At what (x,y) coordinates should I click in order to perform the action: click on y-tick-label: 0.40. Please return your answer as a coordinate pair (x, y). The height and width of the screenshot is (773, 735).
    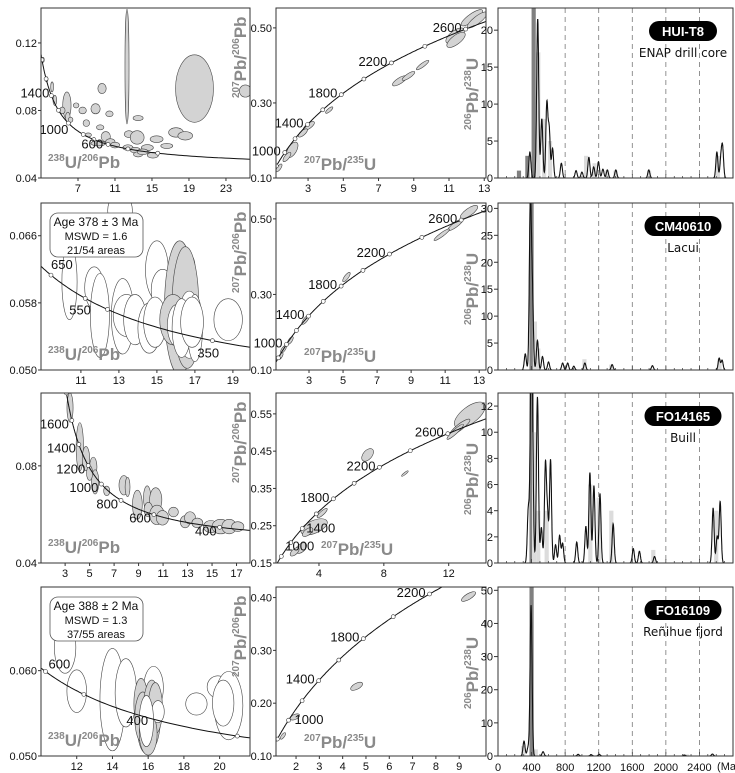
    Looking at the image, I should click on (261, 599).